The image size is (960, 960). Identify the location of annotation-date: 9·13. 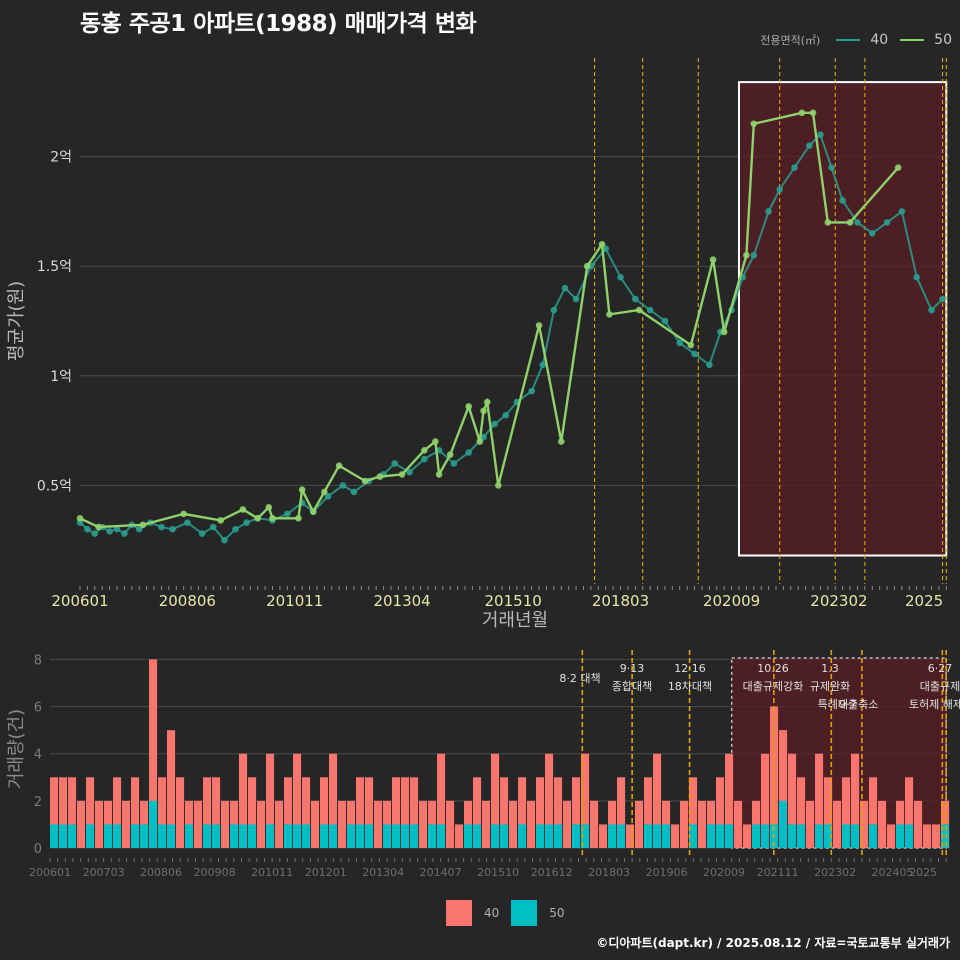
(632, 668).